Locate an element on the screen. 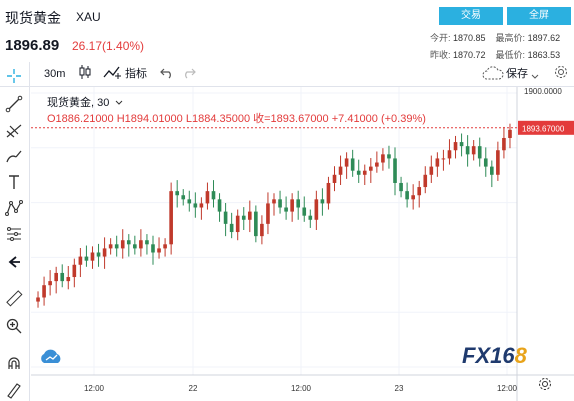 The width and height of the screenshot is (574, 401). drawing-toolbar is located at coordinates (15, 231).